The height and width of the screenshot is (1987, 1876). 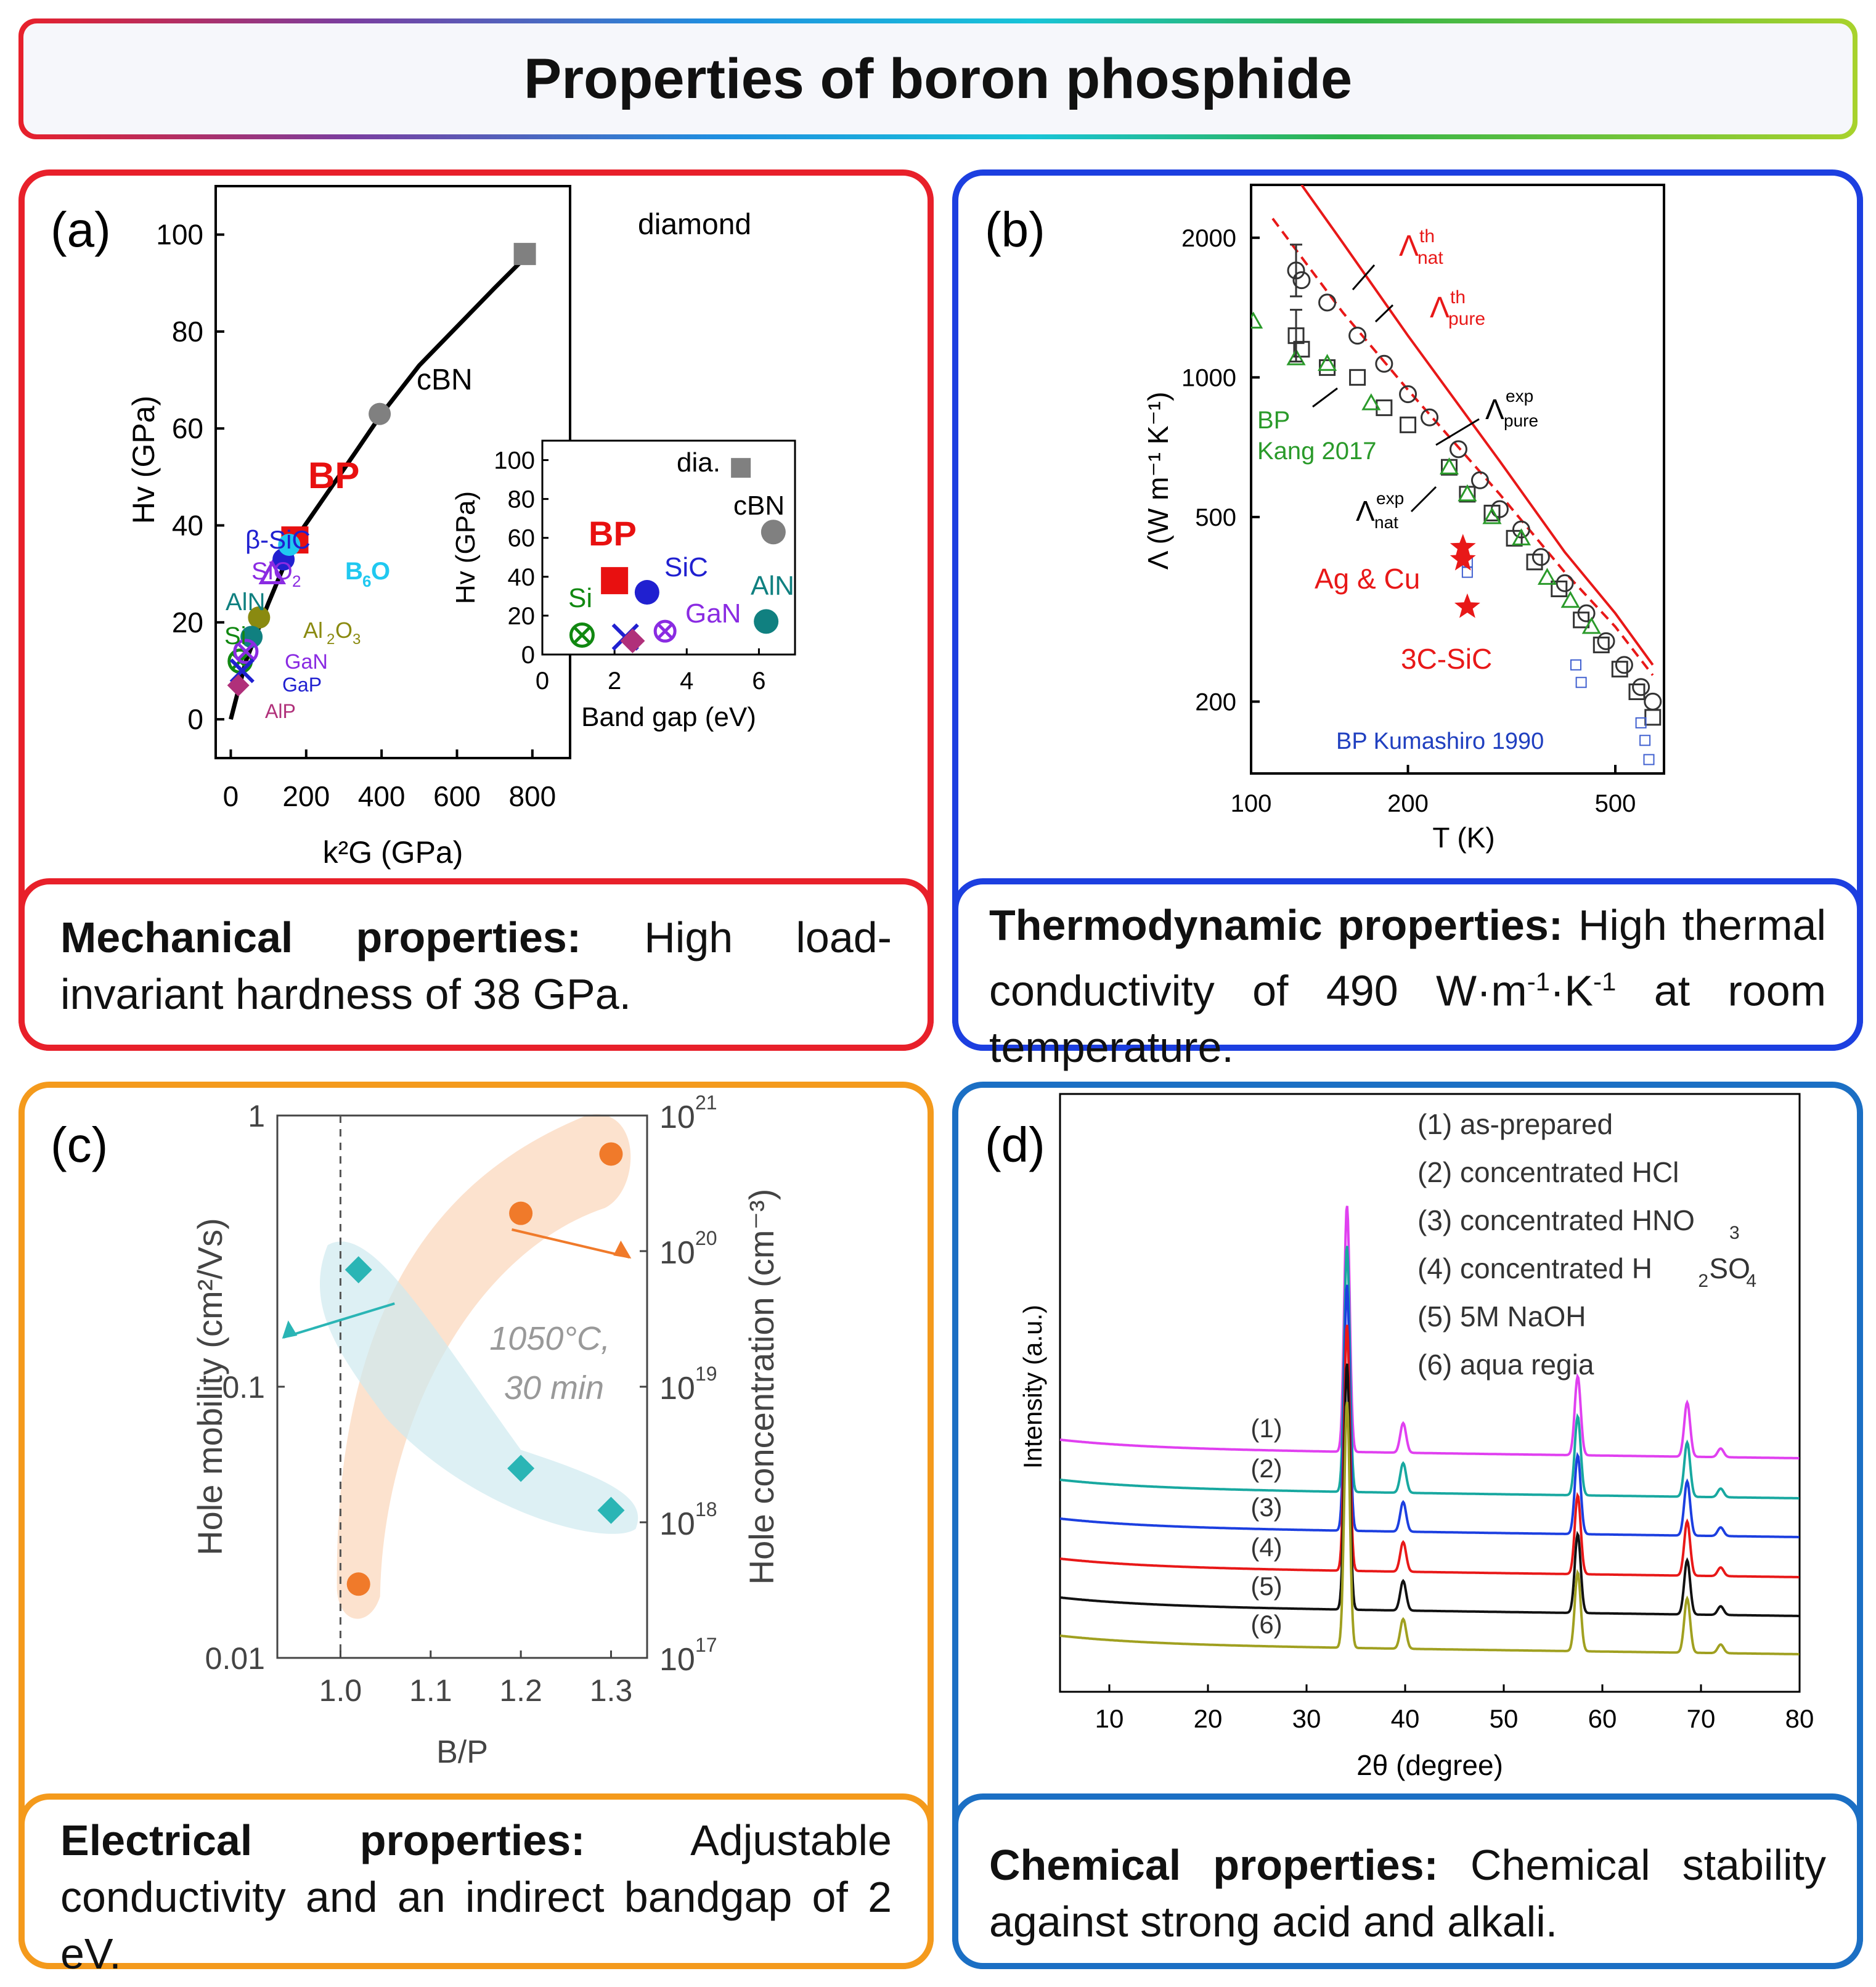 What do you see at coordinates (1109, 1718) in the screenshot?
I see `chart-d-xtick-label: 10` at bounding box center [1109, 1718].